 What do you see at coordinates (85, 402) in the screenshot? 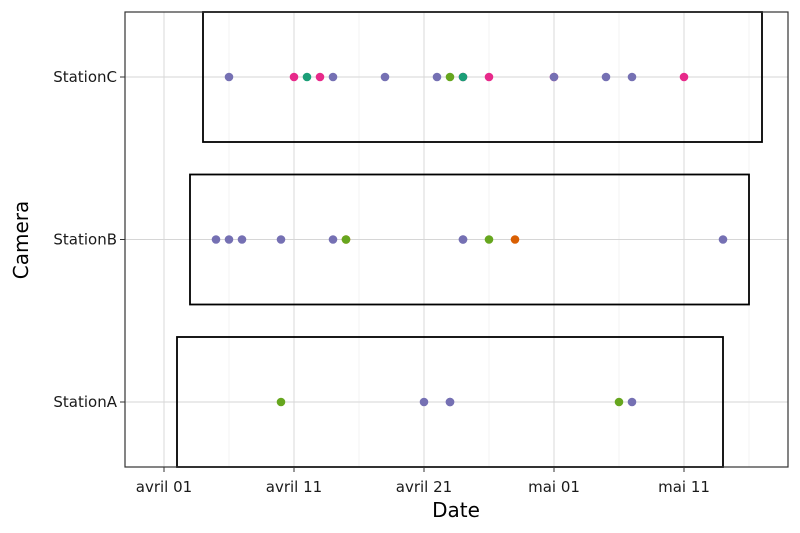
I see `y-tick-label: StationA` at bounding box center [85, 402].